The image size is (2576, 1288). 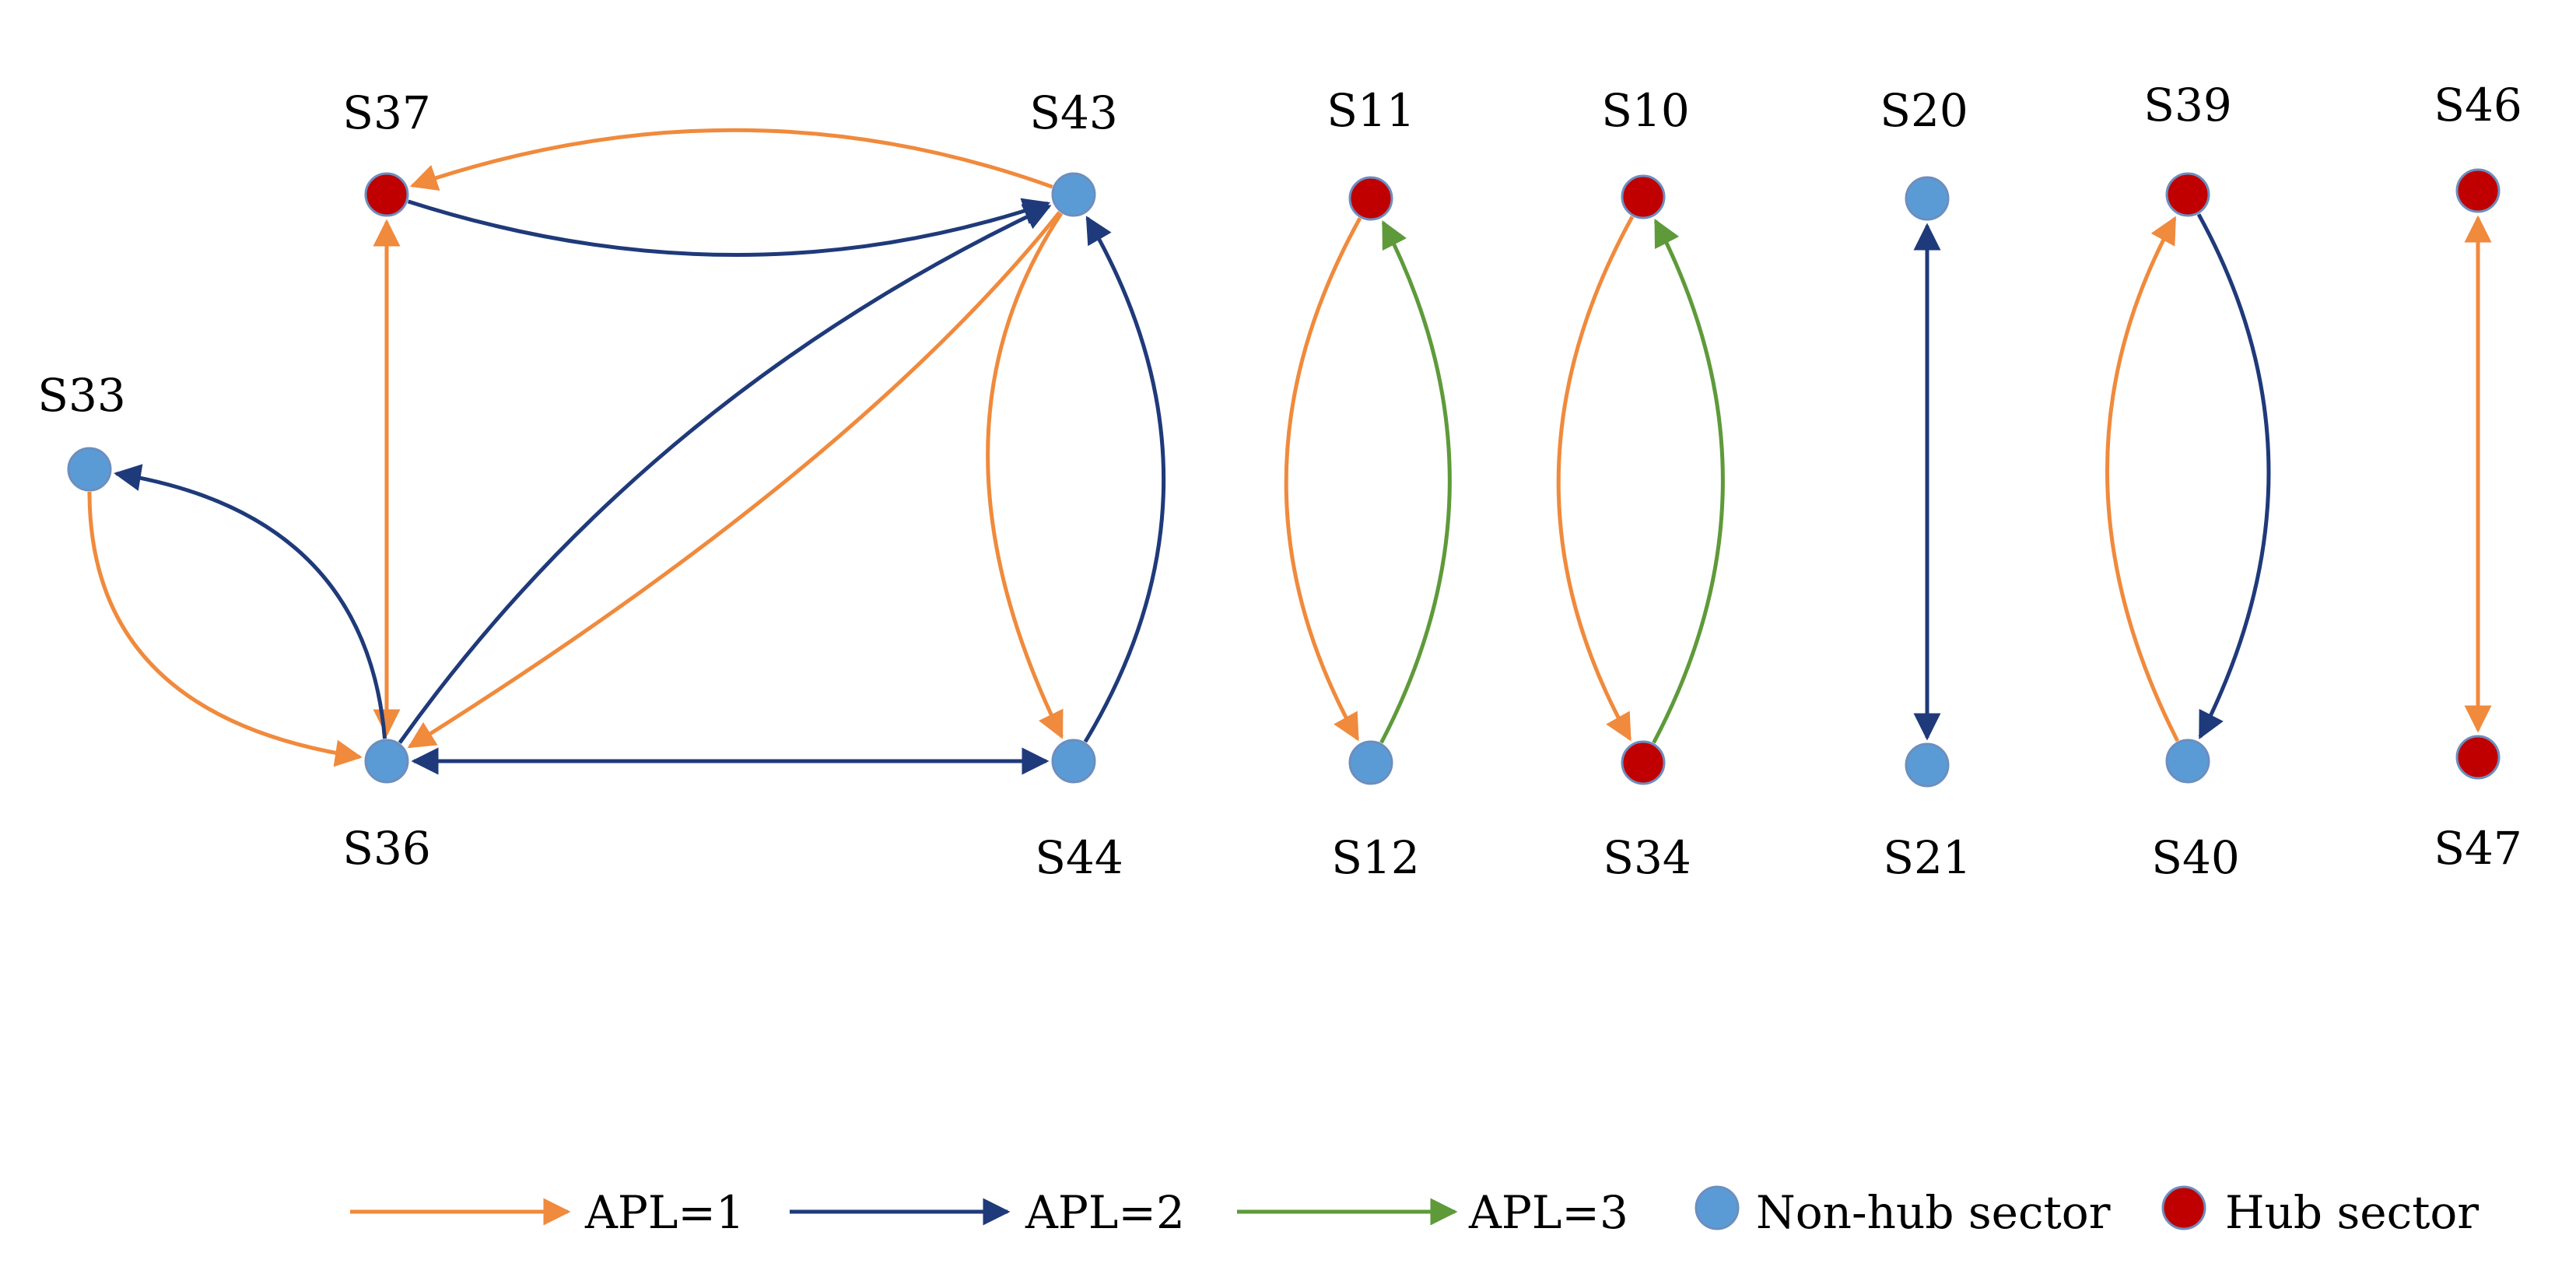 What do you see at coordinates (2188, 195) in the screenshot?
I see `node-s39` at bounding box center [2188, 195].